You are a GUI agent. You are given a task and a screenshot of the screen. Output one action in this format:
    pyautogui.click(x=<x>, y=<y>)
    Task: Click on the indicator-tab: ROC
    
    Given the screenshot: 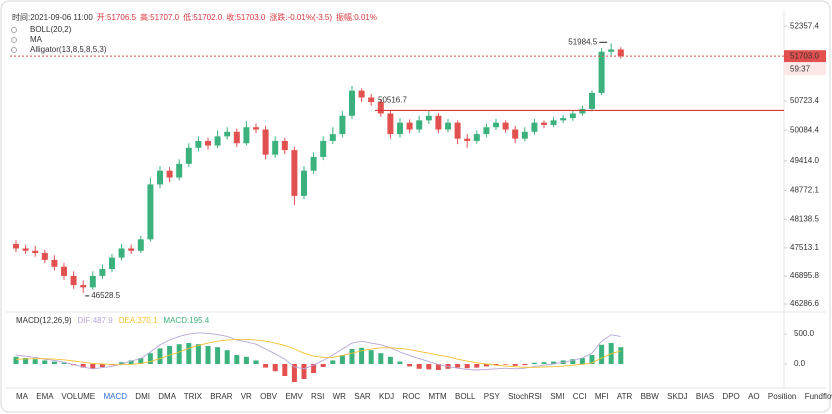 What is the action you would take?
    pyautogui.click(x=411, y=396)
    